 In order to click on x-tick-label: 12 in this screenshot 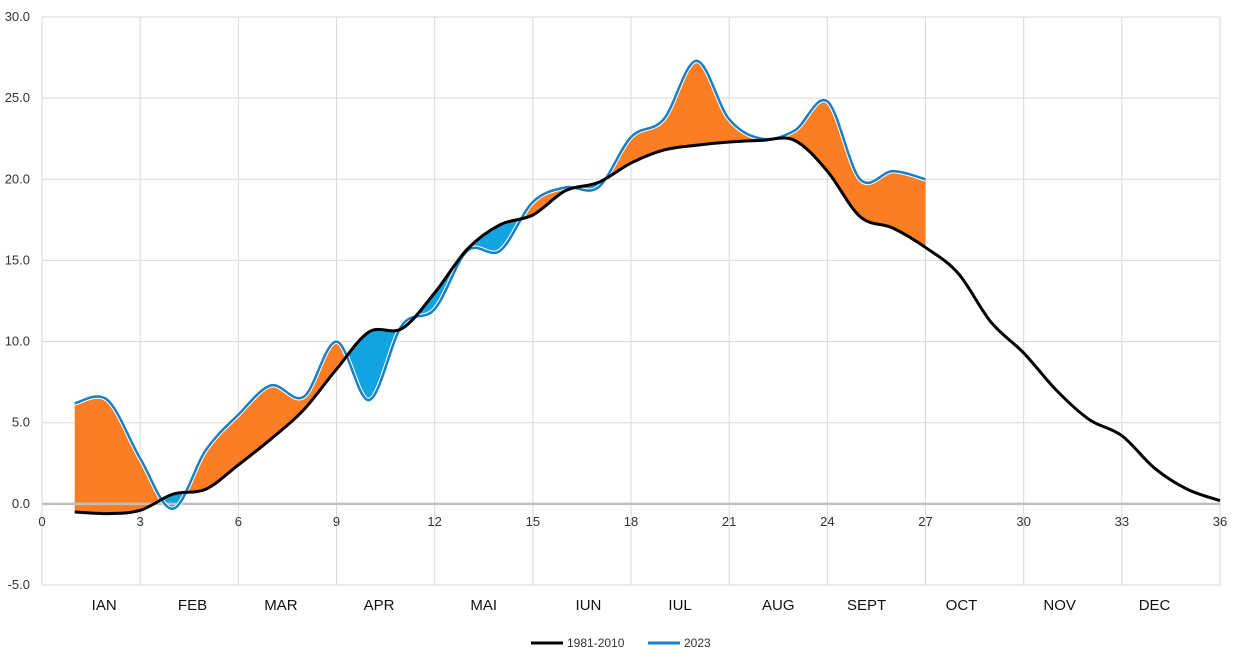, I will do `click(434, 521)`.